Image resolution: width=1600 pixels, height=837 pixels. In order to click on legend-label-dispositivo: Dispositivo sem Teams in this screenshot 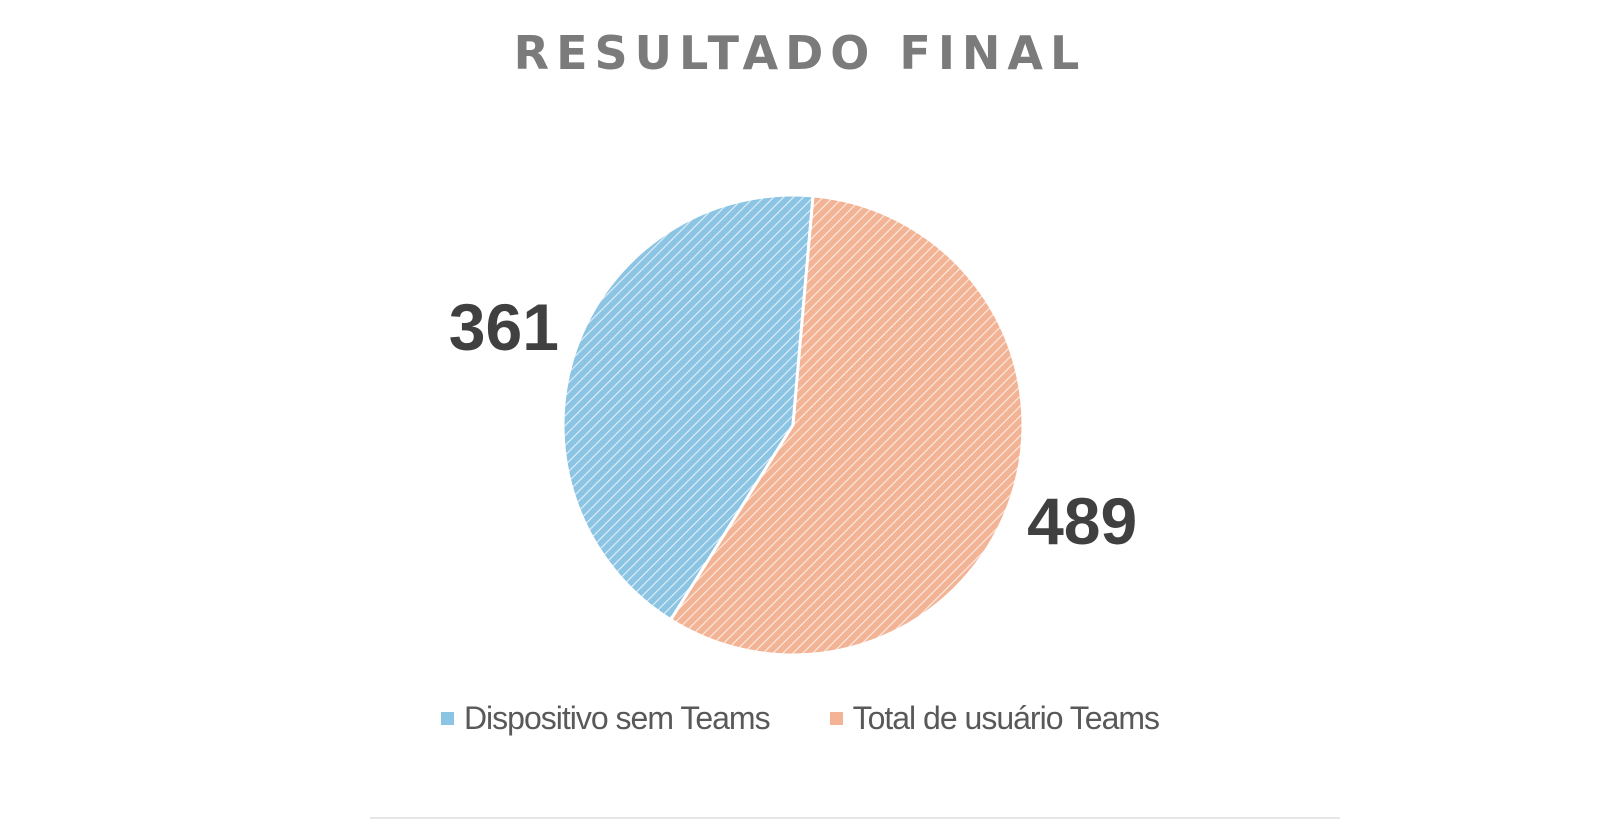, I will do `click(617, 718)`.